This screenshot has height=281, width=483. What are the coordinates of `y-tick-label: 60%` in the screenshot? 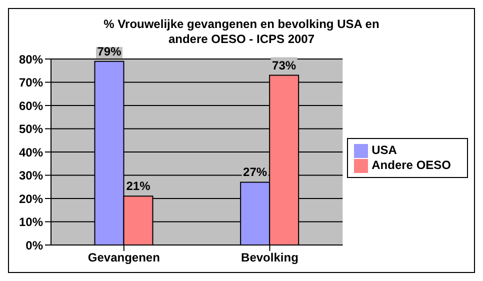 It's located at (31, 105).